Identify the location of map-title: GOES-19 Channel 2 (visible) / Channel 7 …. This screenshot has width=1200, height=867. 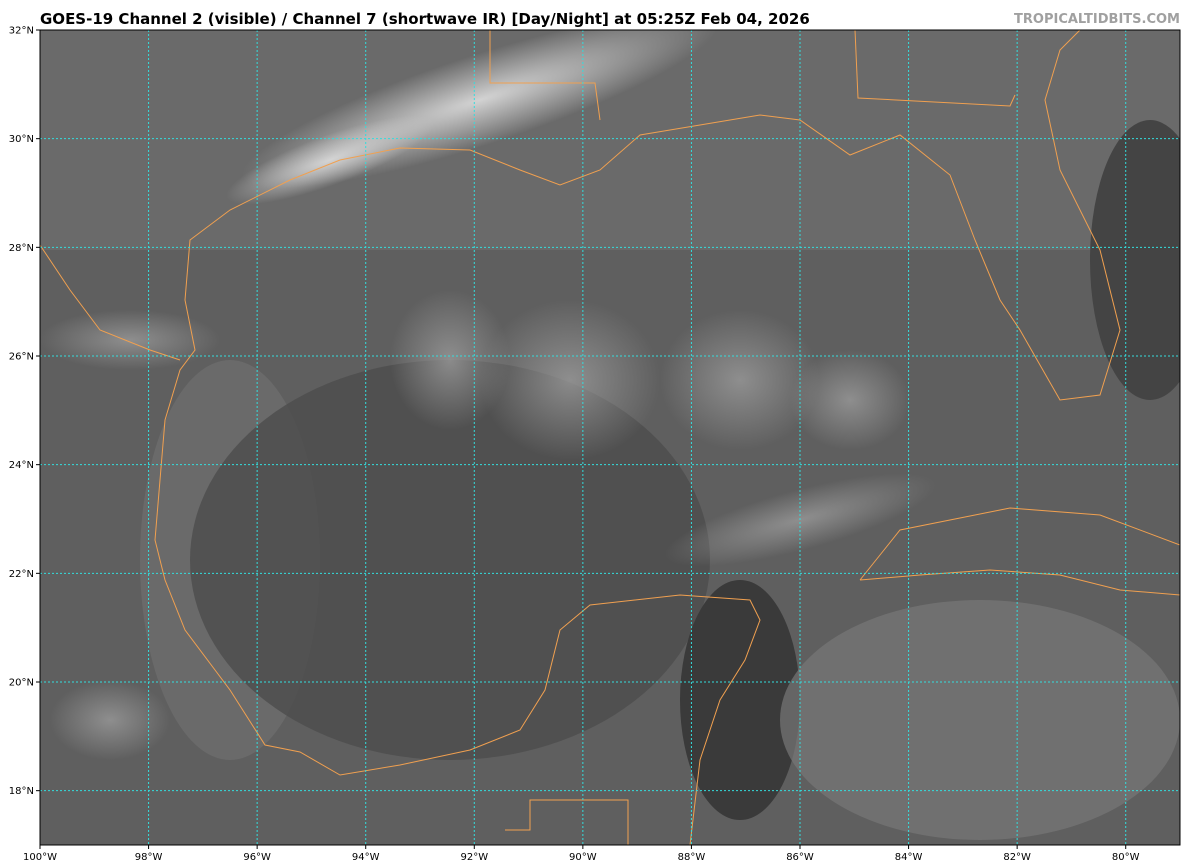
(425, 19).